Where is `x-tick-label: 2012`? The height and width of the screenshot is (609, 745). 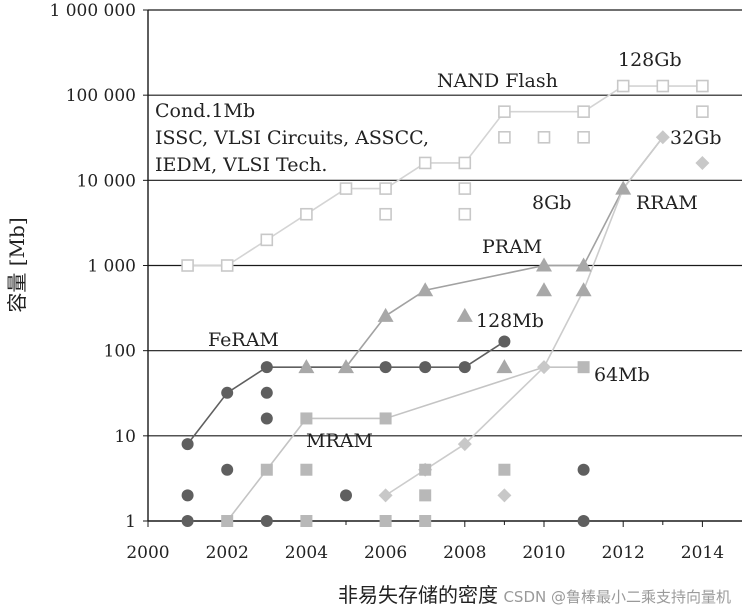 x-tick-label: 2012 is located at coordinates (623, 553).